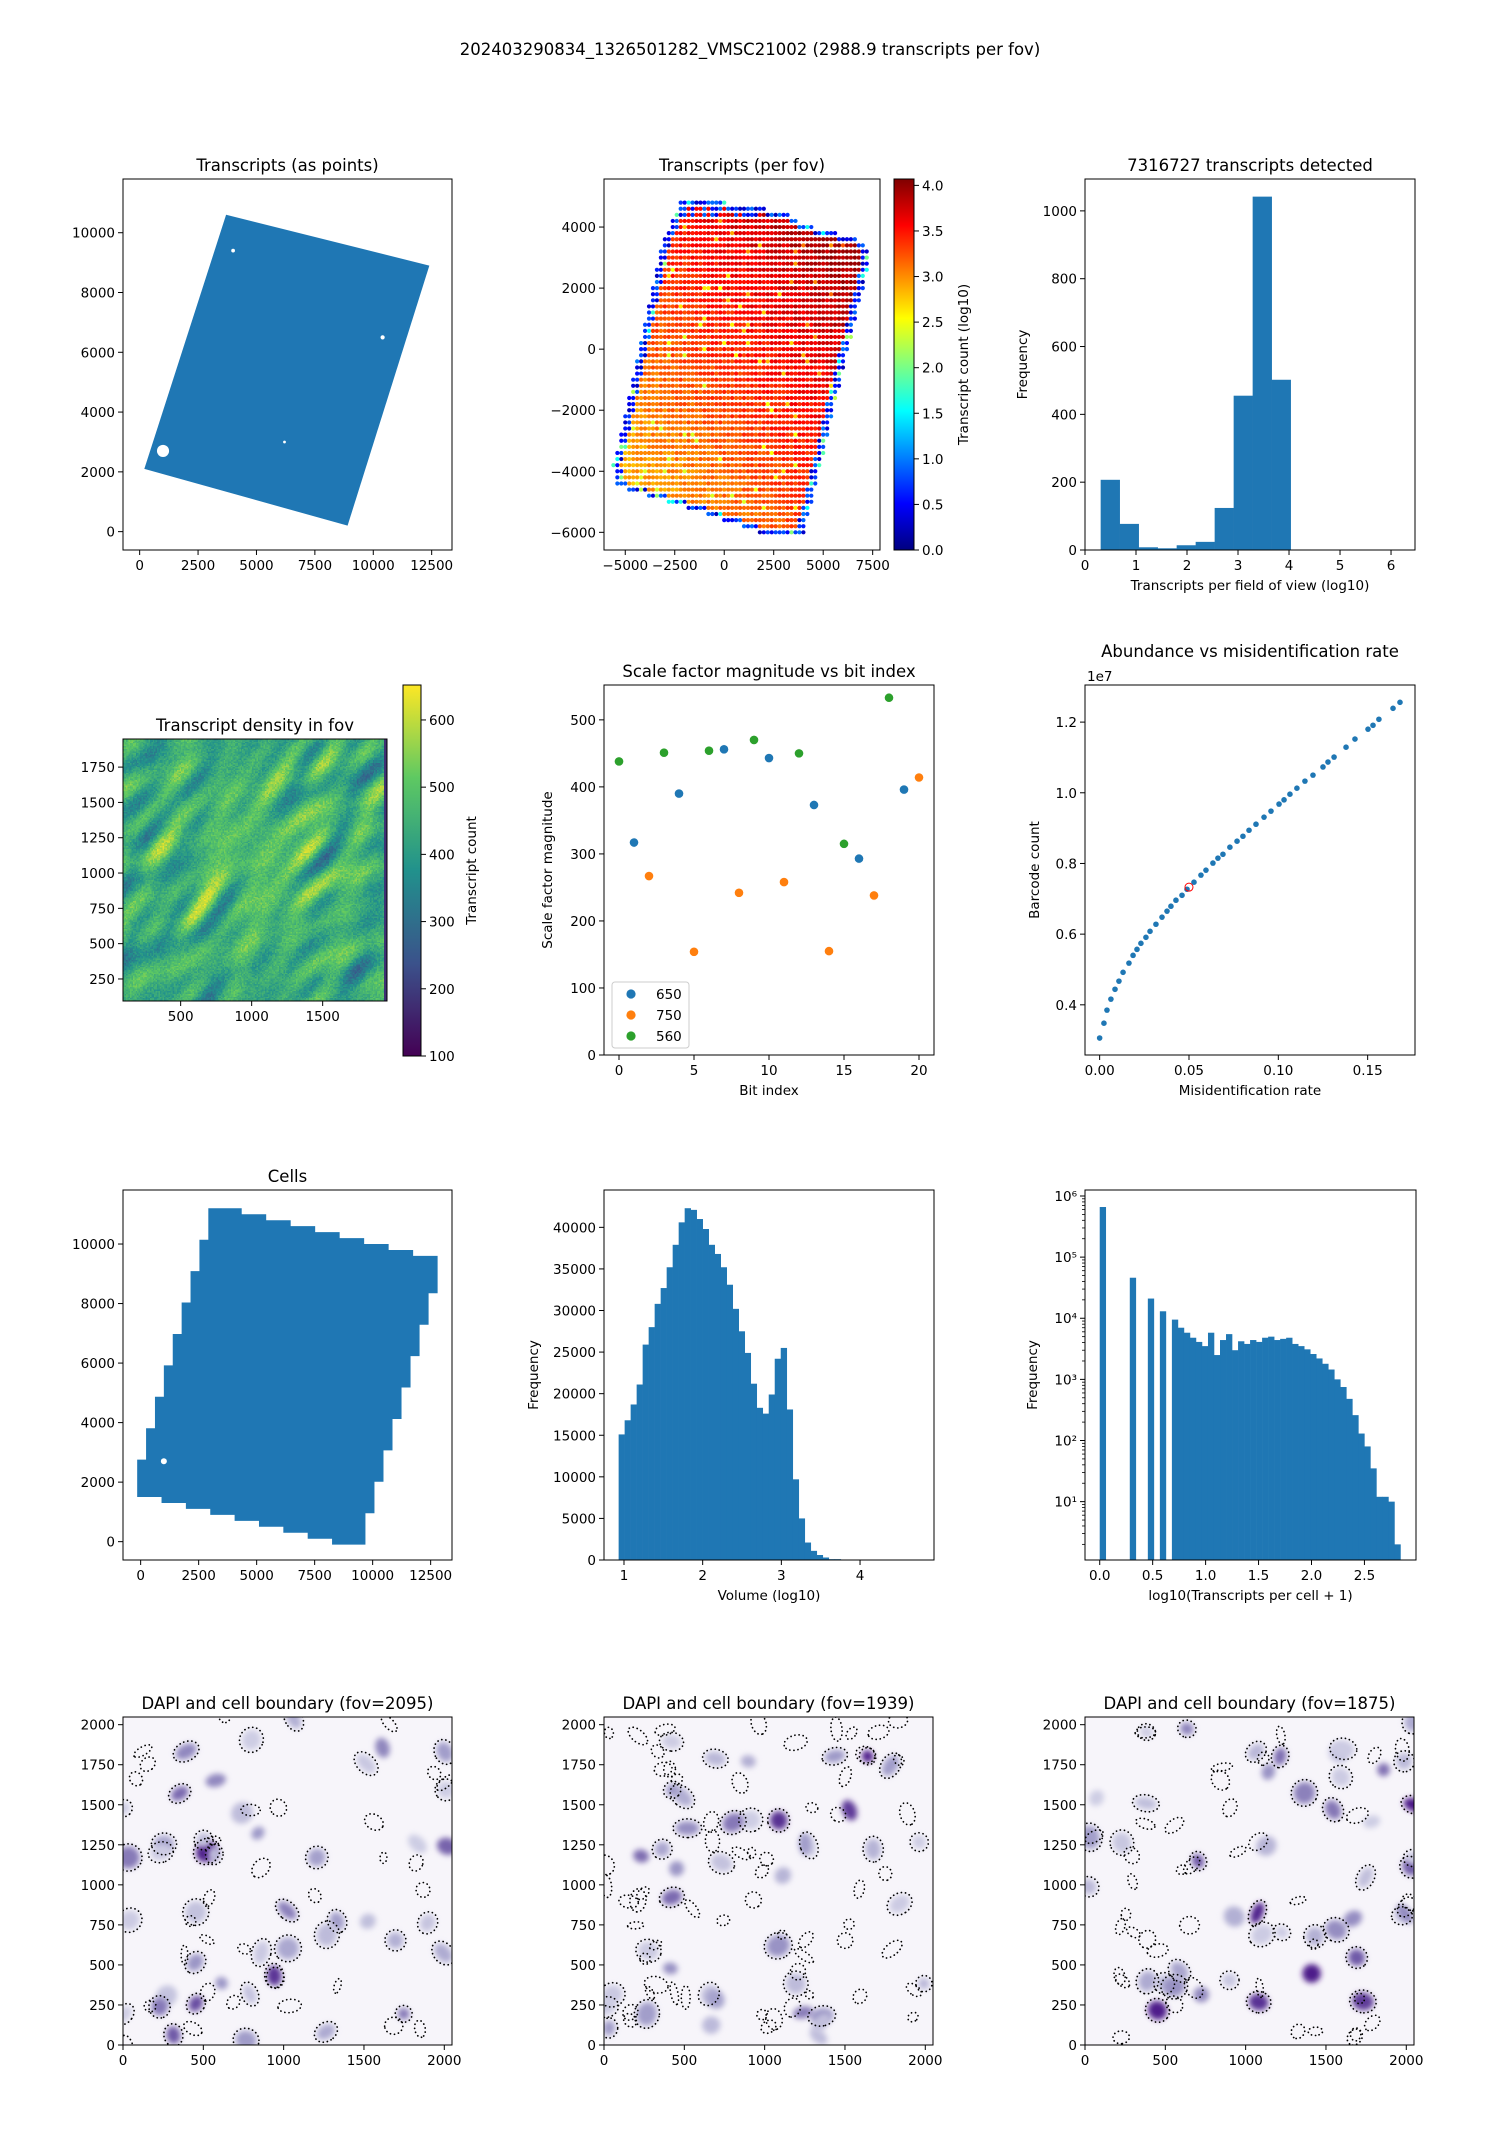  Describe the element at coordinates (574, 1395) in the screenshot. I see `y-tick-label: 20000` at that location.